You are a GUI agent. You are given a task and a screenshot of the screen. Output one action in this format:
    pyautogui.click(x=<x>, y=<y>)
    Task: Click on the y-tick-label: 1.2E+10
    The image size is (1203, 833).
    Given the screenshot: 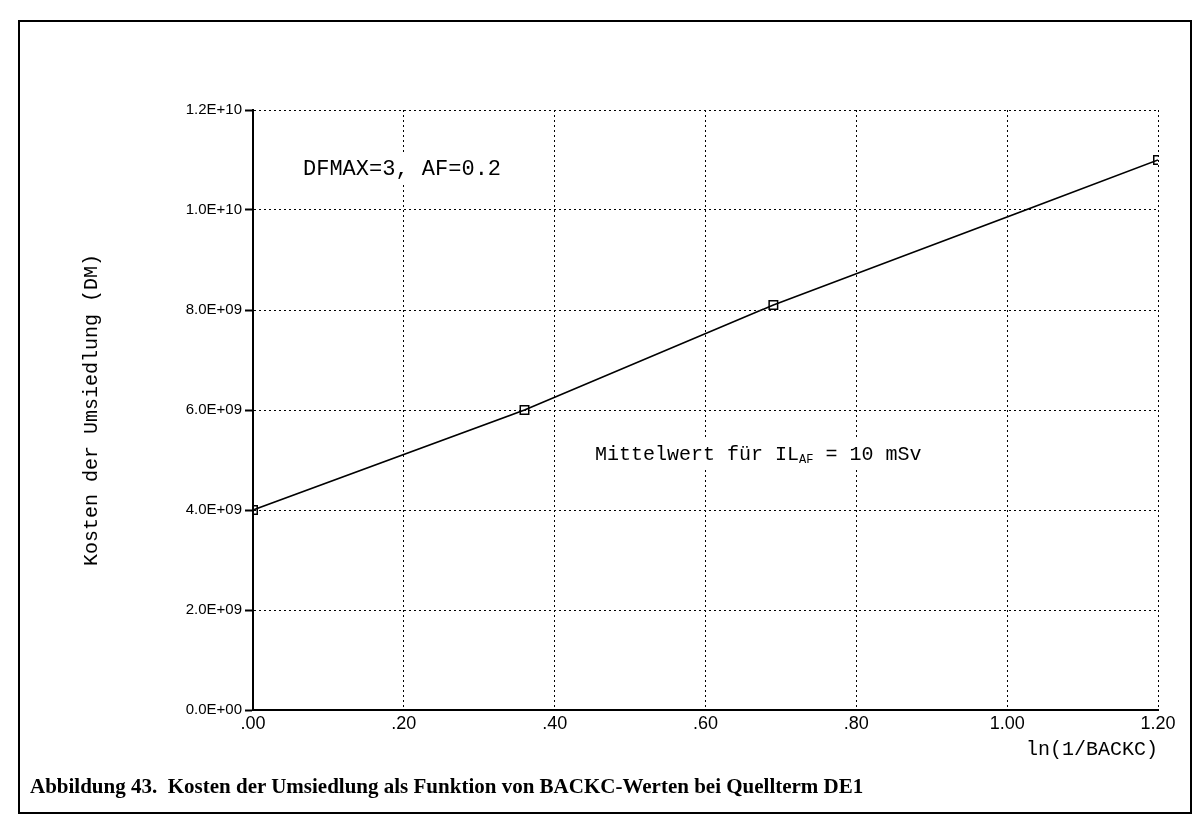 What is the action you would take?
    pyautogui.click(x=213, y=109)
    